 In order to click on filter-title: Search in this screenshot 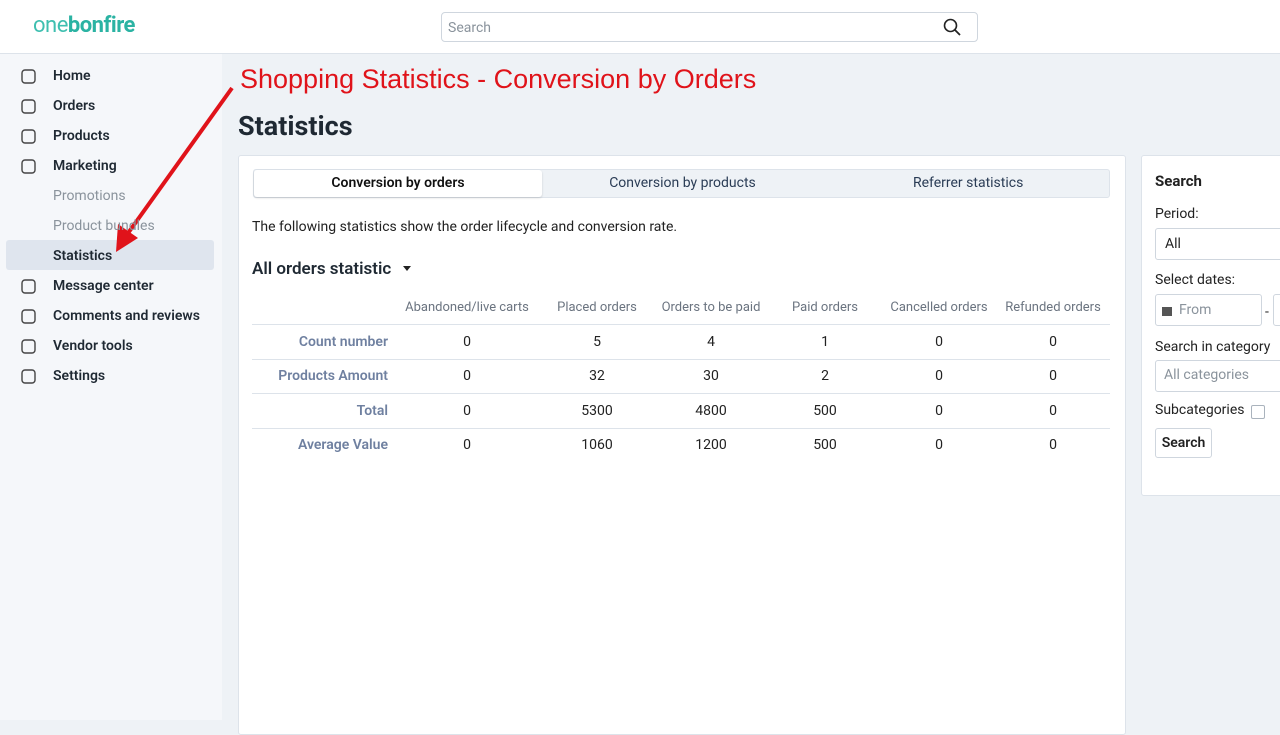, I will do `click(1178, 181)`.